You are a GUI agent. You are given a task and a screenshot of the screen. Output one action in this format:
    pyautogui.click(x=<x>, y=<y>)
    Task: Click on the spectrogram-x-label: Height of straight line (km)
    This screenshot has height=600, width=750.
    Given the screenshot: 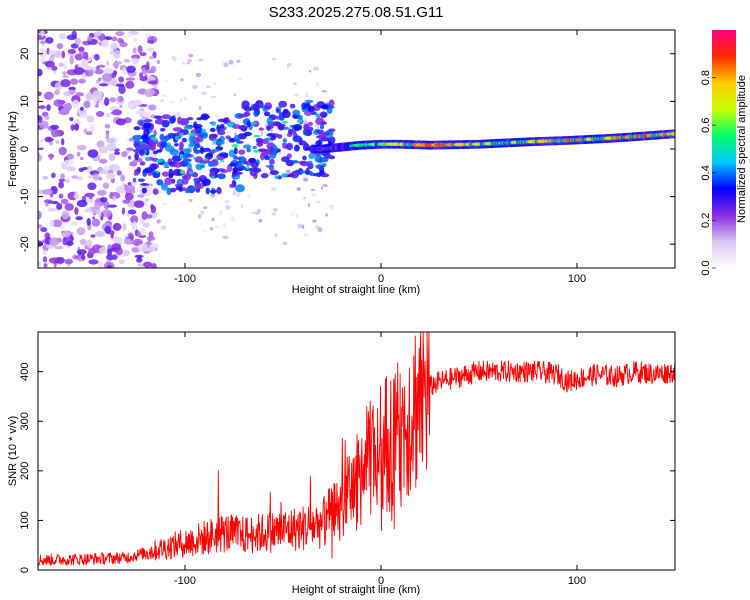 What is the action you would take?
    pyautogui.click(x=356, y=290)
    